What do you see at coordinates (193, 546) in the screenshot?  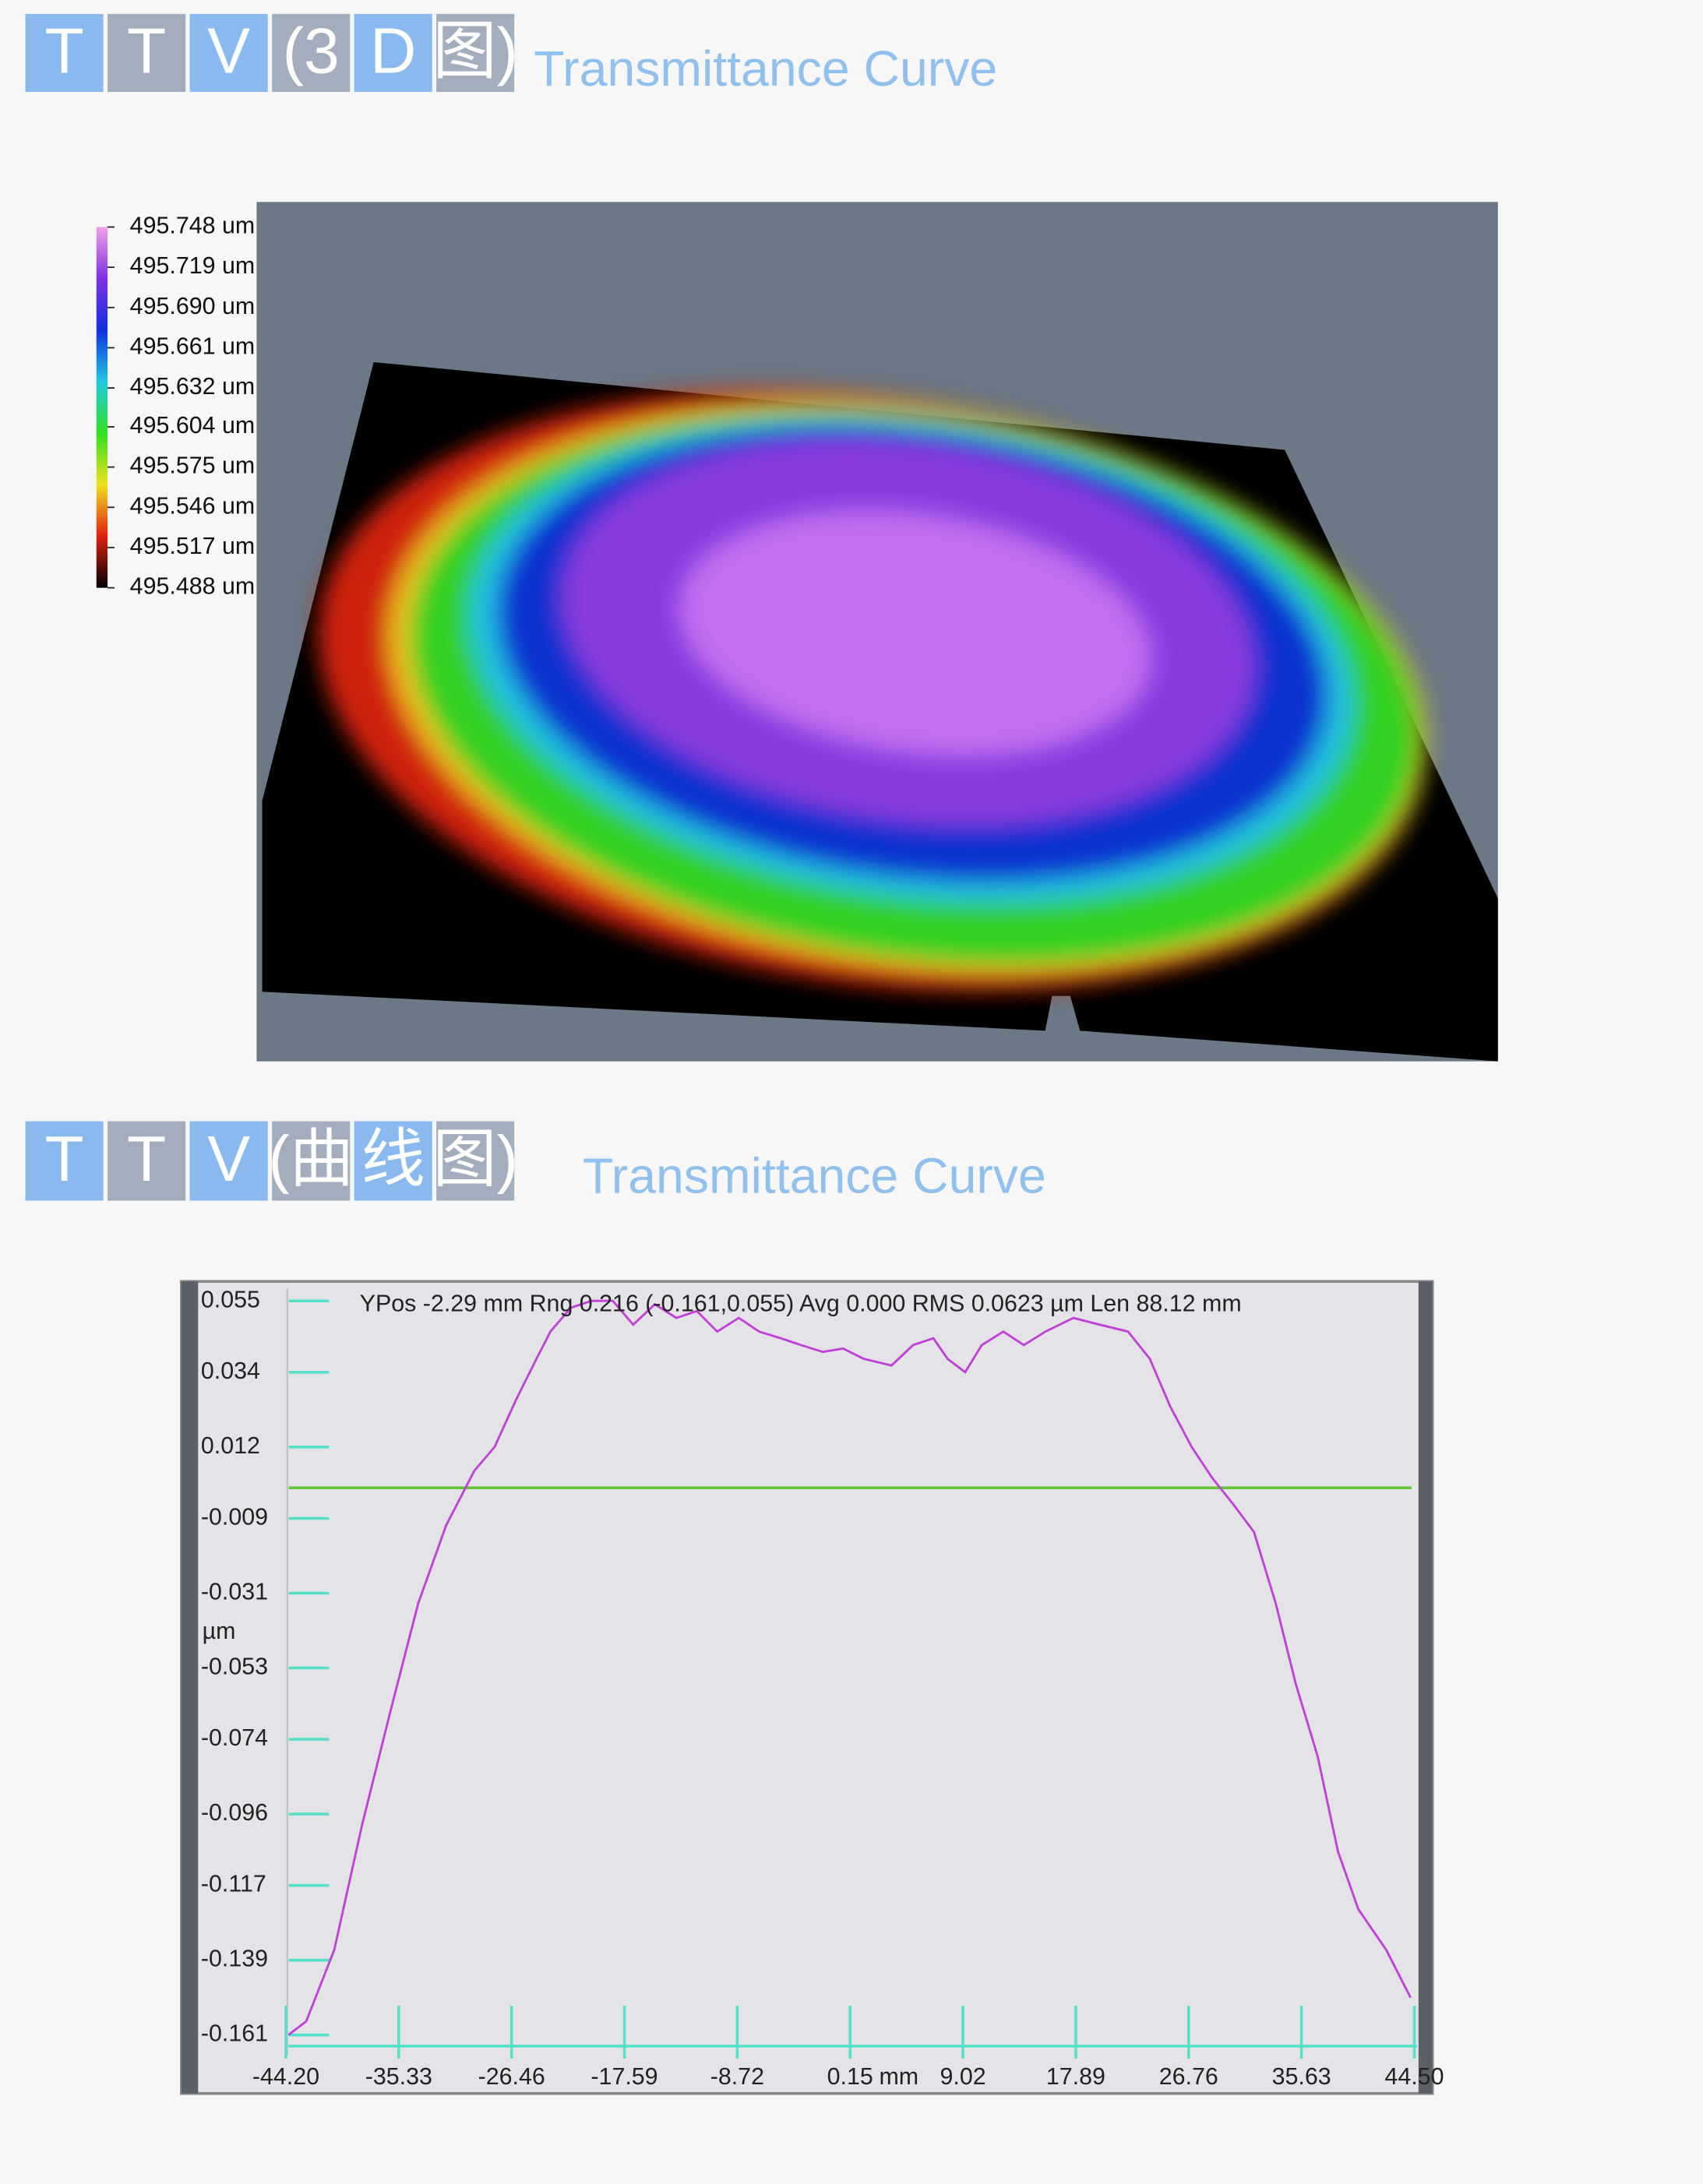 I see `colorbar-label: 495.517 um` at bounding box center [193, 546].